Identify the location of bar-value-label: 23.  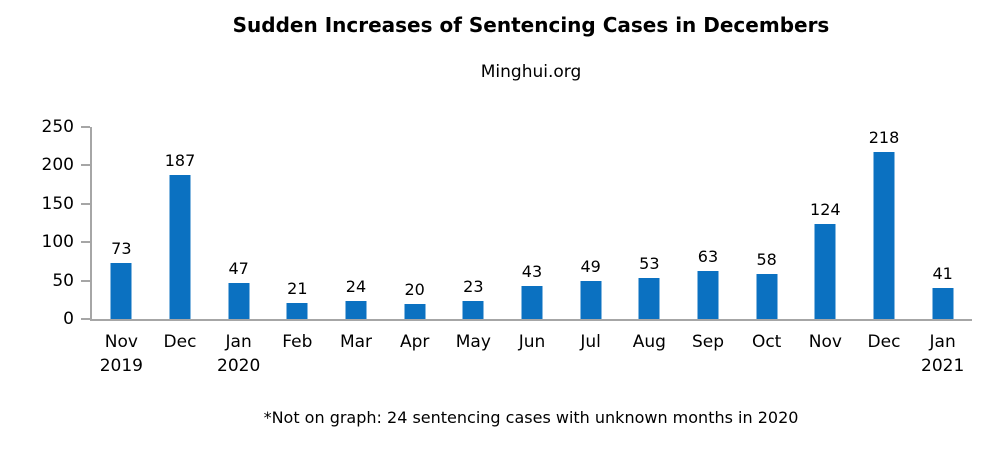
(473, 287).